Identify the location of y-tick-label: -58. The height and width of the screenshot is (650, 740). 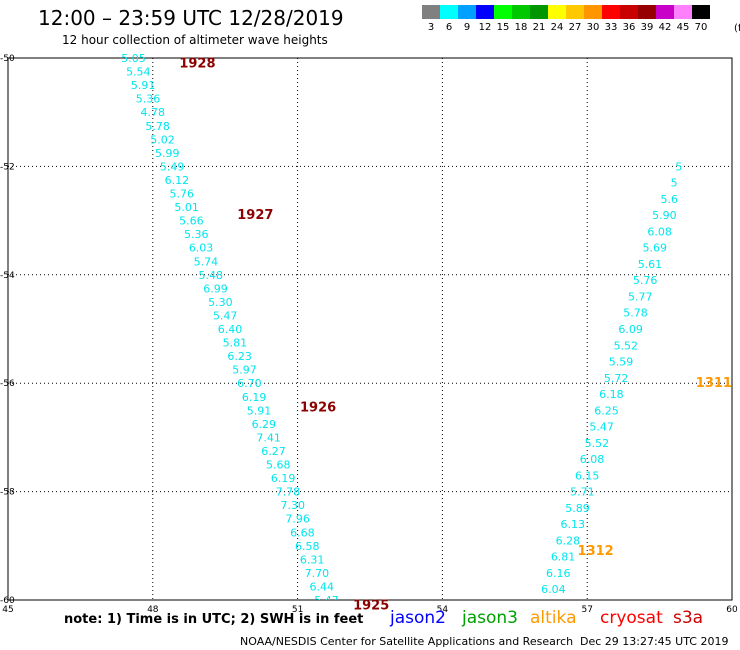
(7, 493).